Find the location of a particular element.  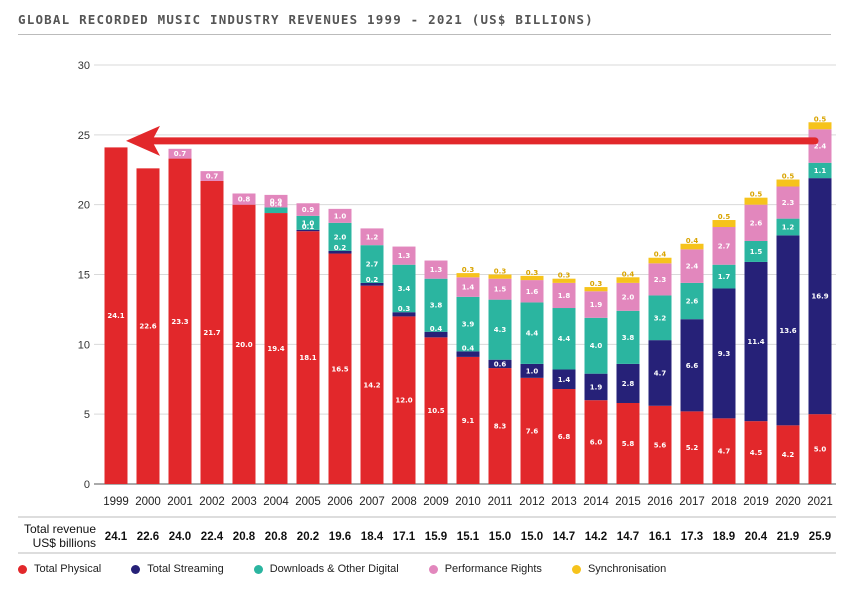

bar-value-label: 2.3 is located at coordinates (788, 203).